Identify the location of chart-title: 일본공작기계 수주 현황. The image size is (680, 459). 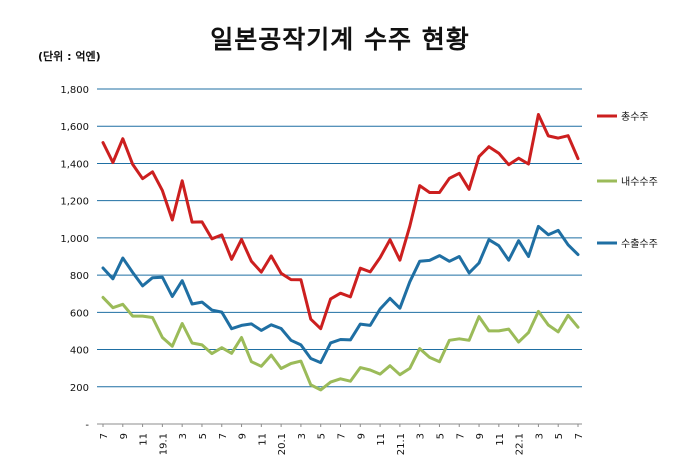
(340, 39).